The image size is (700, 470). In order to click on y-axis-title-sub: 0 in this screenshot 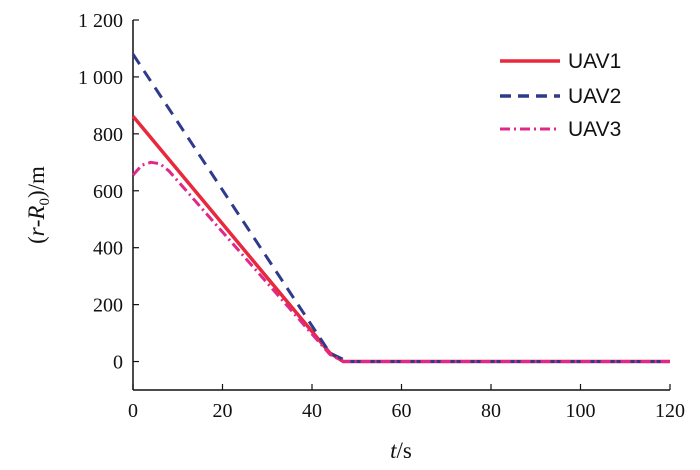, I will do `click(45, 202)`.